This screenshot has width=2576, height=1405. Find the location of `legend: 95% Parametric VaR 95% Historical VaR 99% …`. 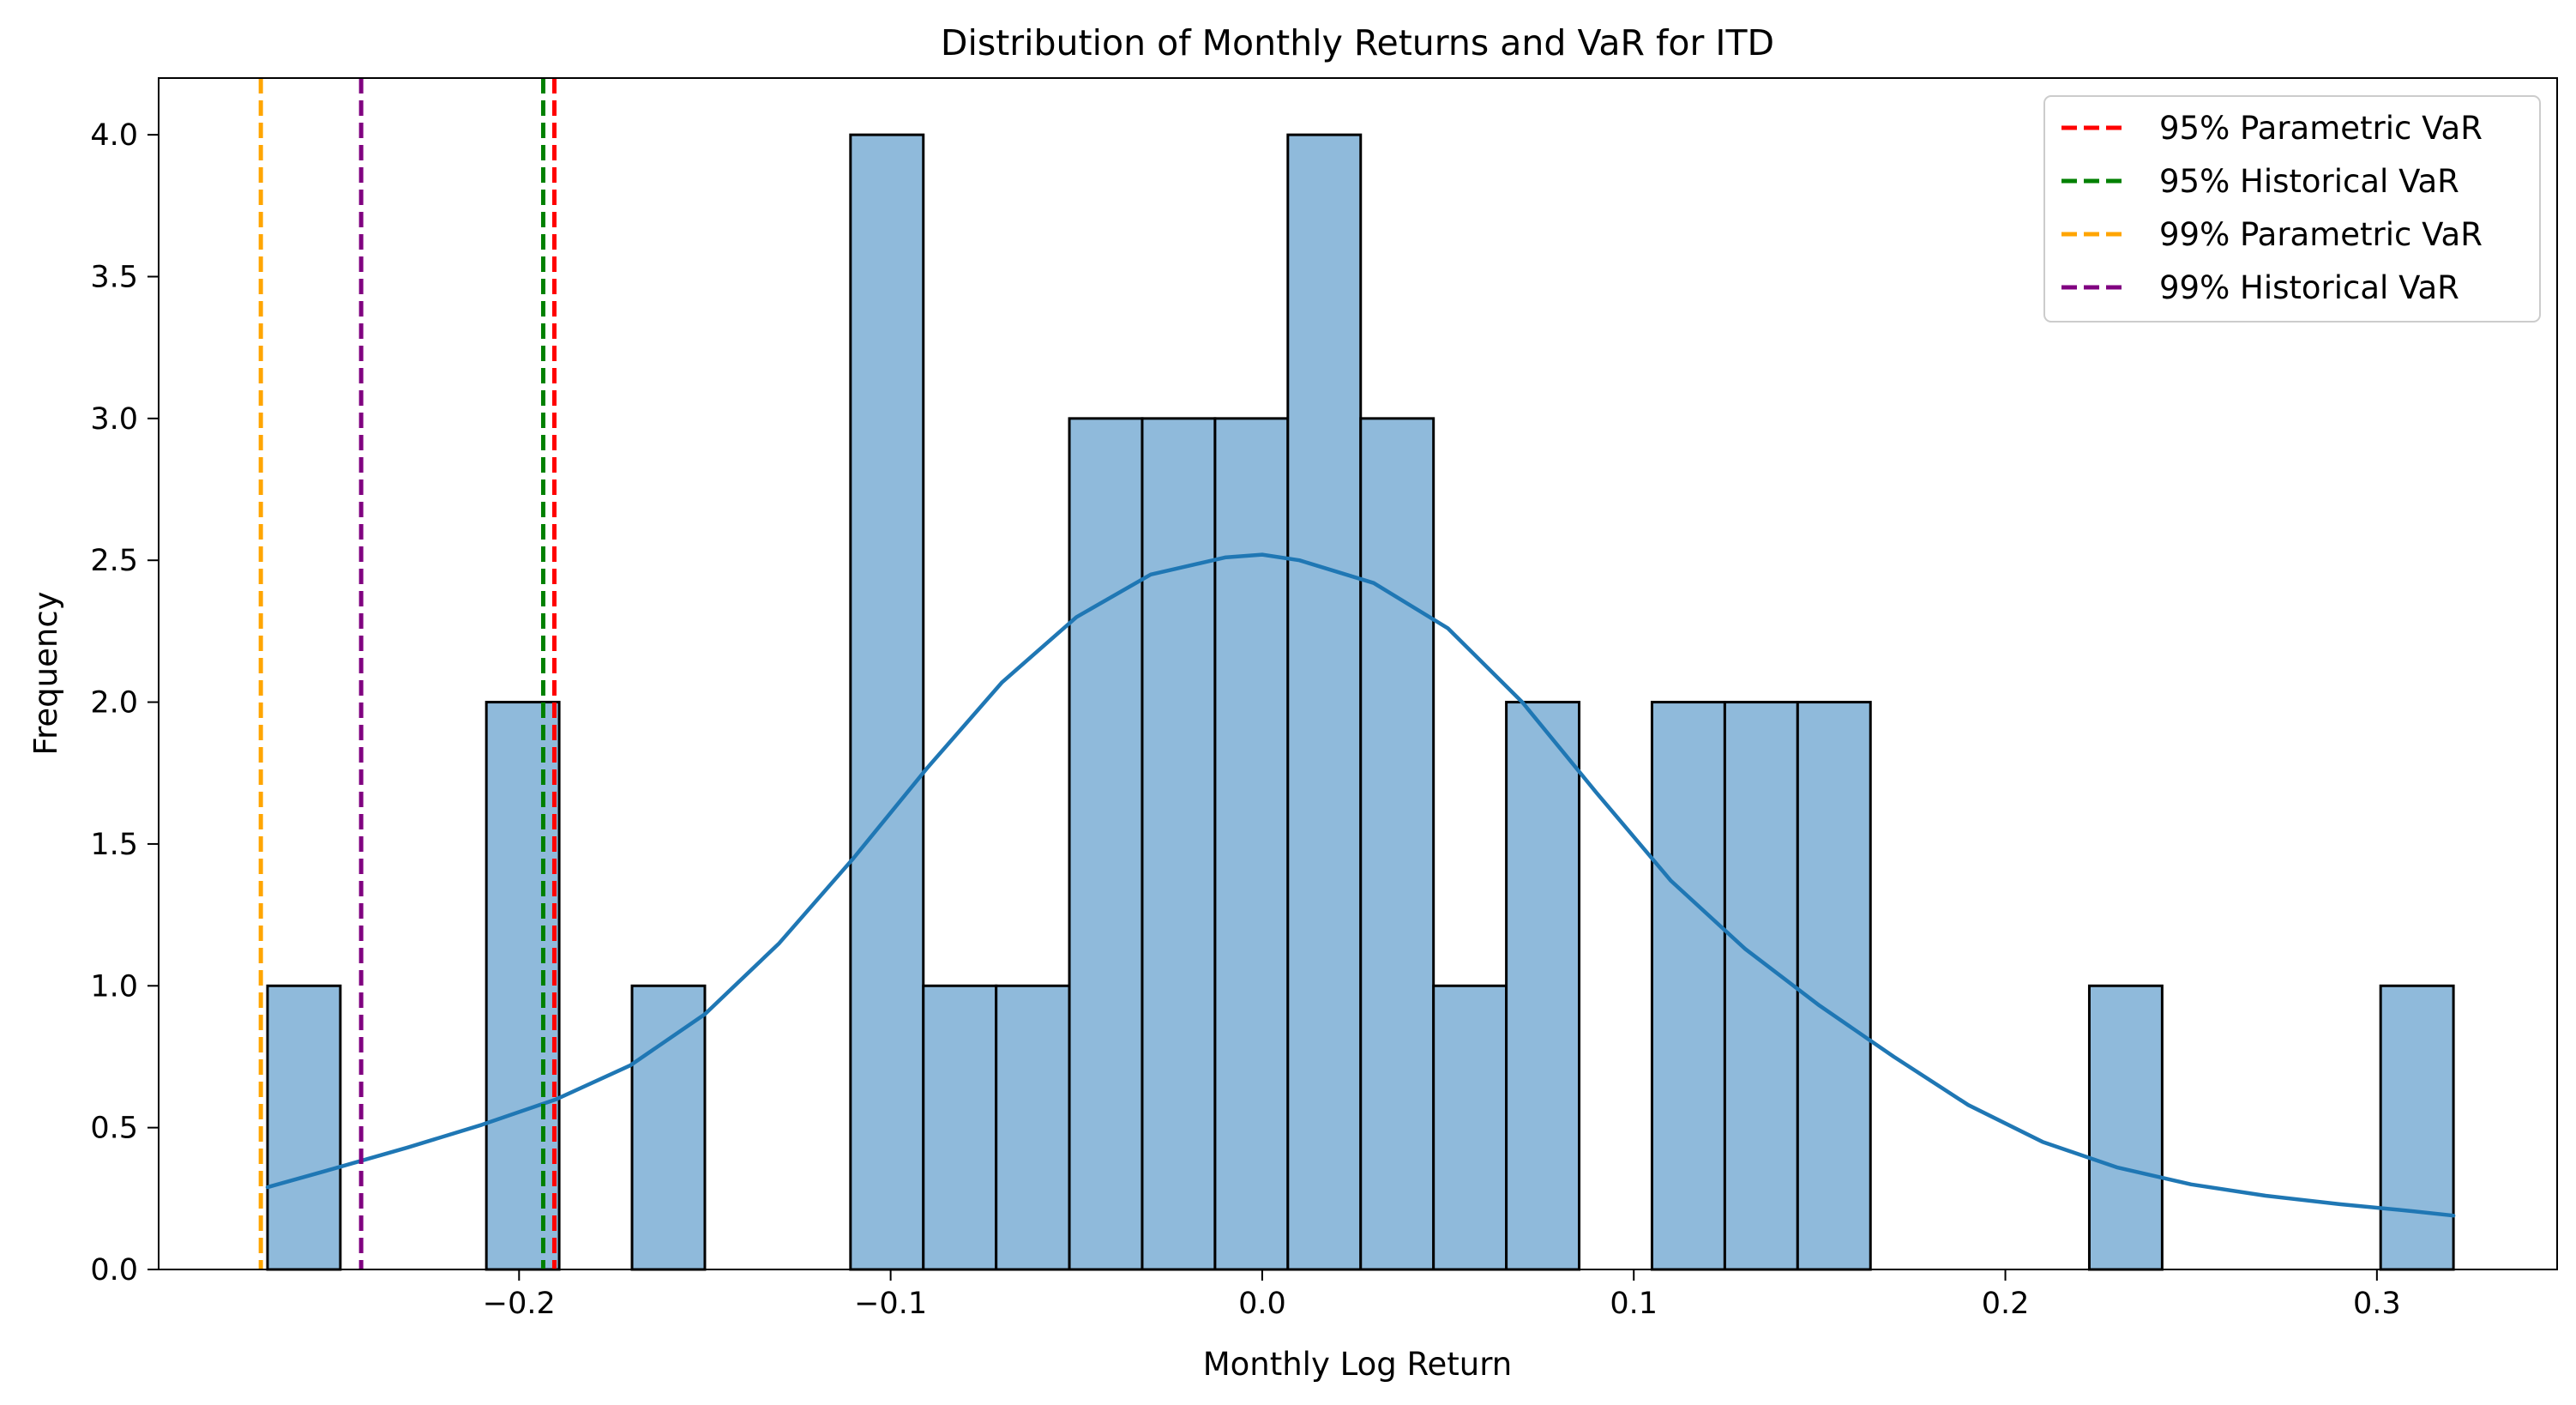

legend: 95% Parametric VaR 95% Historical VaR 99% … is located at coordinates (2292, 209).